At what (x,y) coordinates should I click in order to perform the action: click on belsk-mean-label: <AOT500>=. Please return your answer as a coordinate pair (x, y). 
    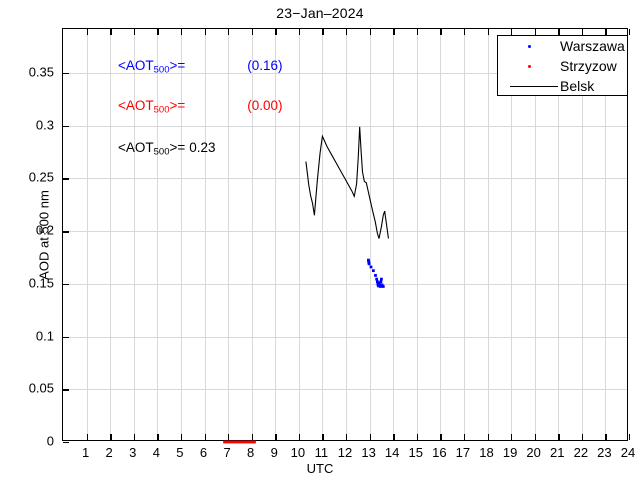
    Looking at the image, I should click on (152, 149).